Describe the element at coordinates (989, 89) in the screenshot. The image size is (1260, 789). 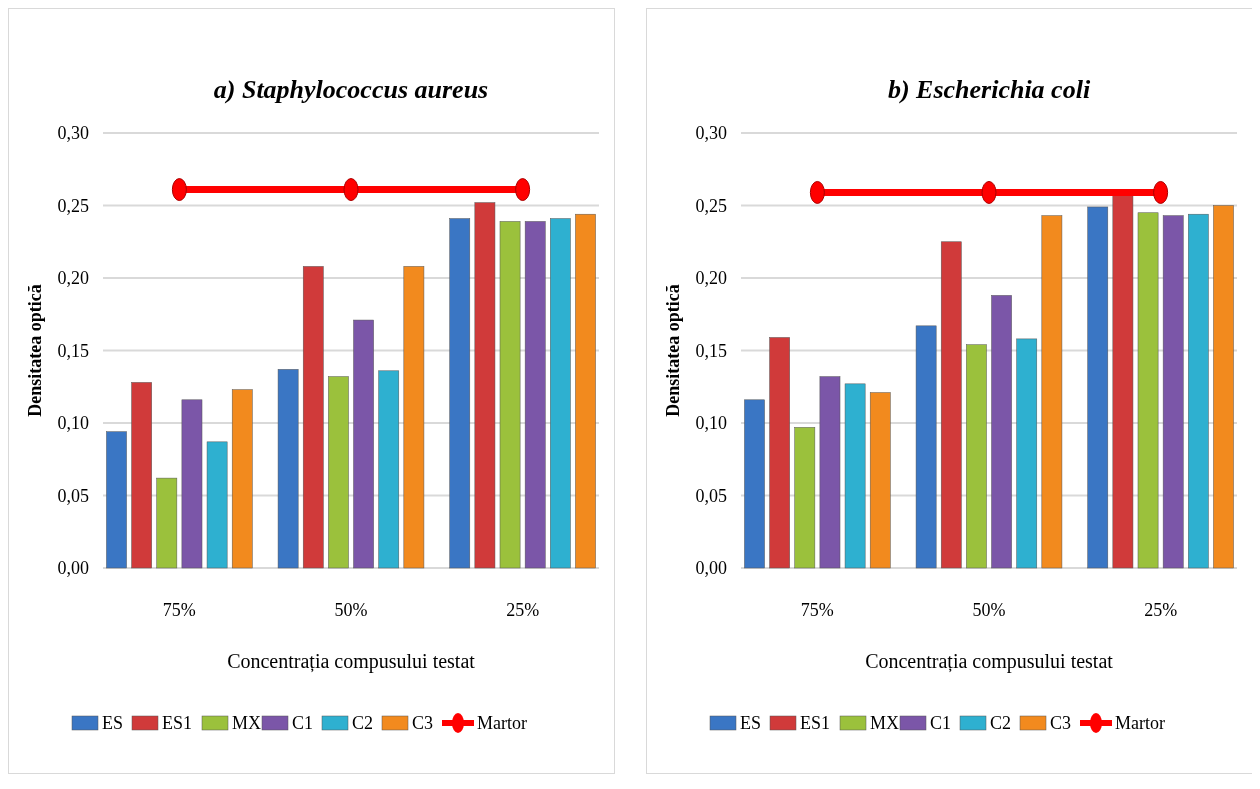
I see `chart-title: b) Escherichia coli` at that location.